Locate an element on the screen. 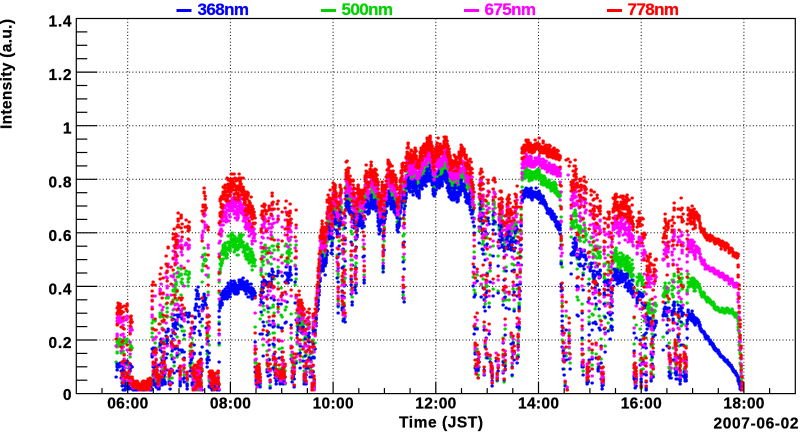 This screenshot has width=800, height=434. svg-text: 2007-06-02 is located at coordinates (756, 423).